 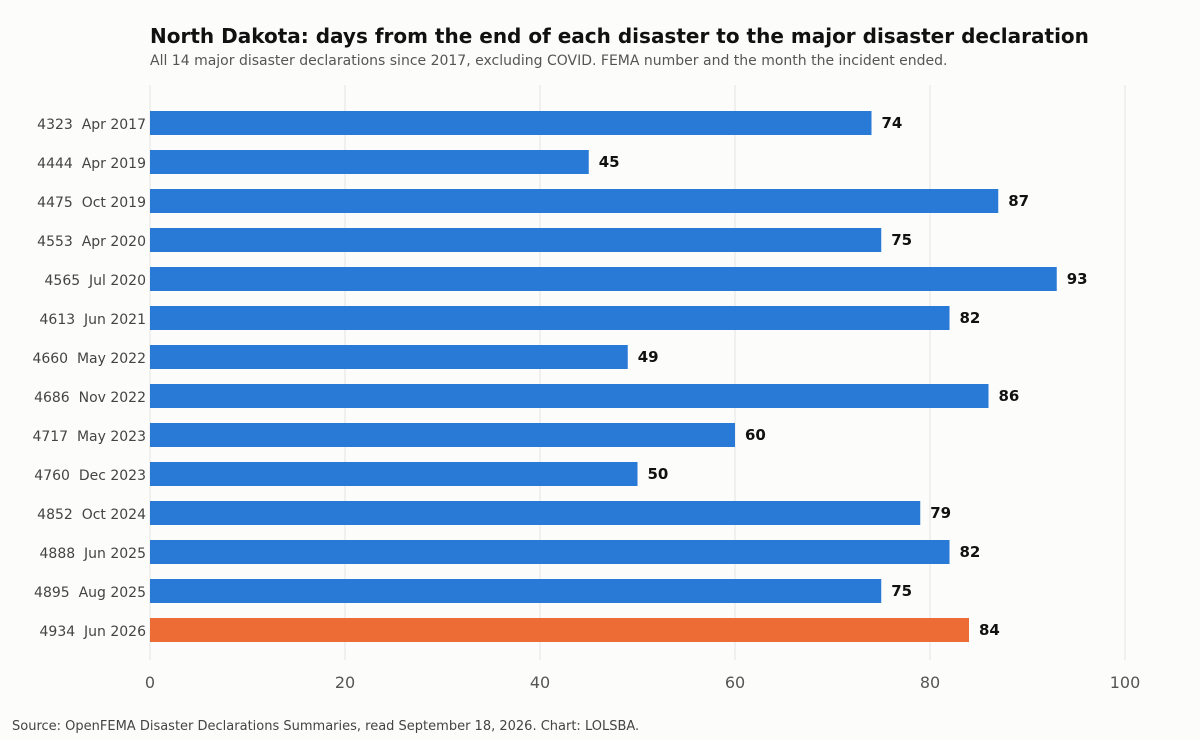 What do you see at coordinates (90, 476) in the screenshot?
I see `category-label: 4760 Dec 2023` at bounding box center [90, 476].